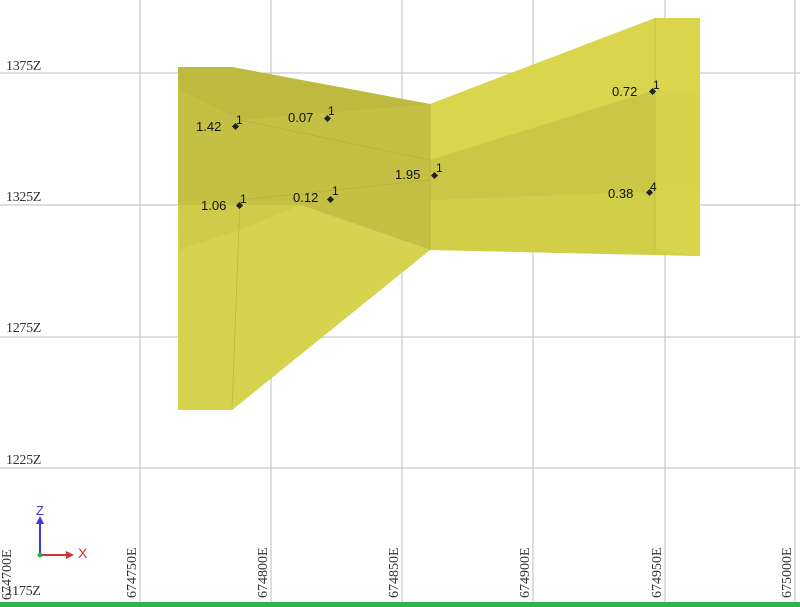  Describe the element at coordinates (400, 604) in the screenshot. I see `status-accent-bar` at that location.